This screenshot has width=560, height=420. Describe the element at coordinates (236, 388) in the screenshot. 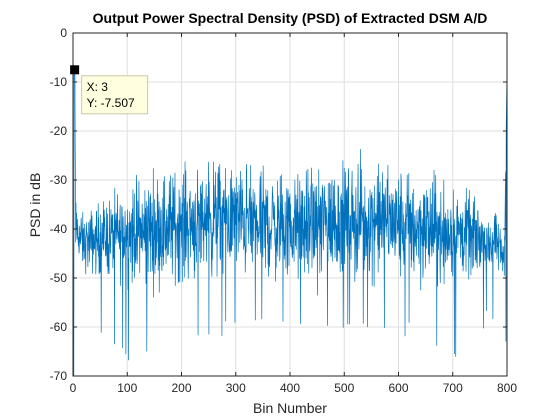

I see `x-tick-label: 300` at that location.